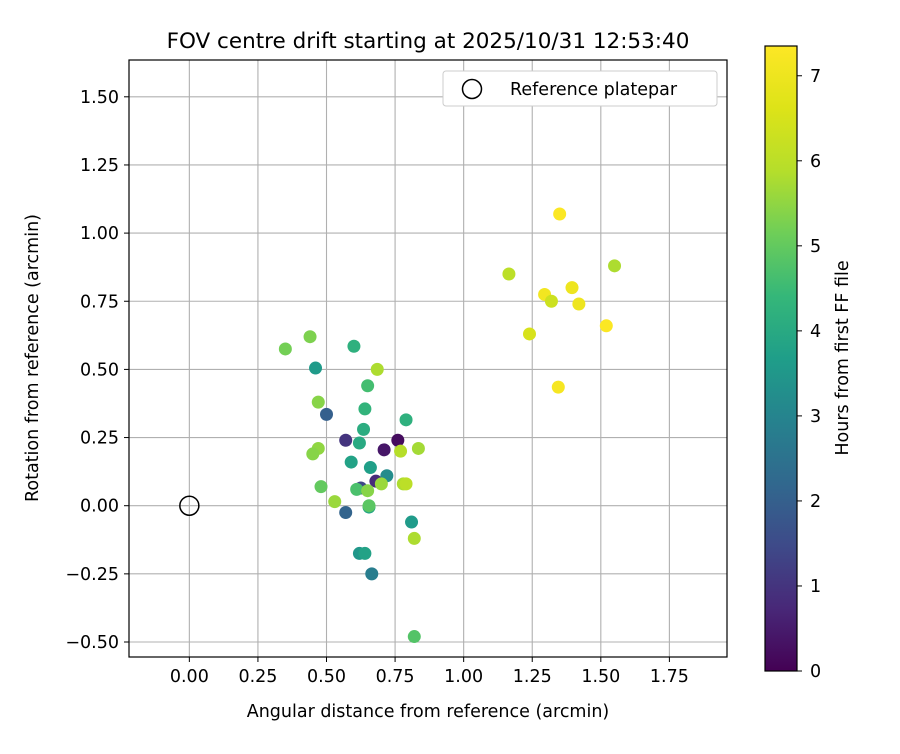 This screenshot has height=754, width=900. I want to click on colorbar-tick-label: 0, so click(815, 672).